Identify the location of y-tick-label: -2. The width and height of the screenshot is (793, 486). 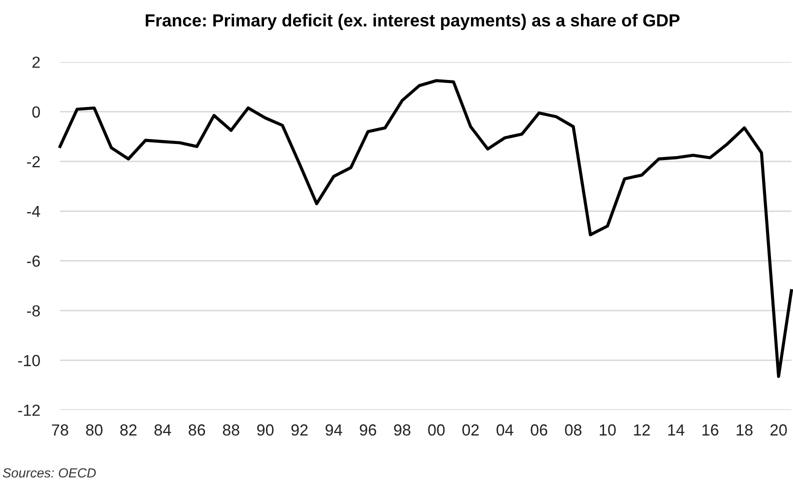
(33, 162).